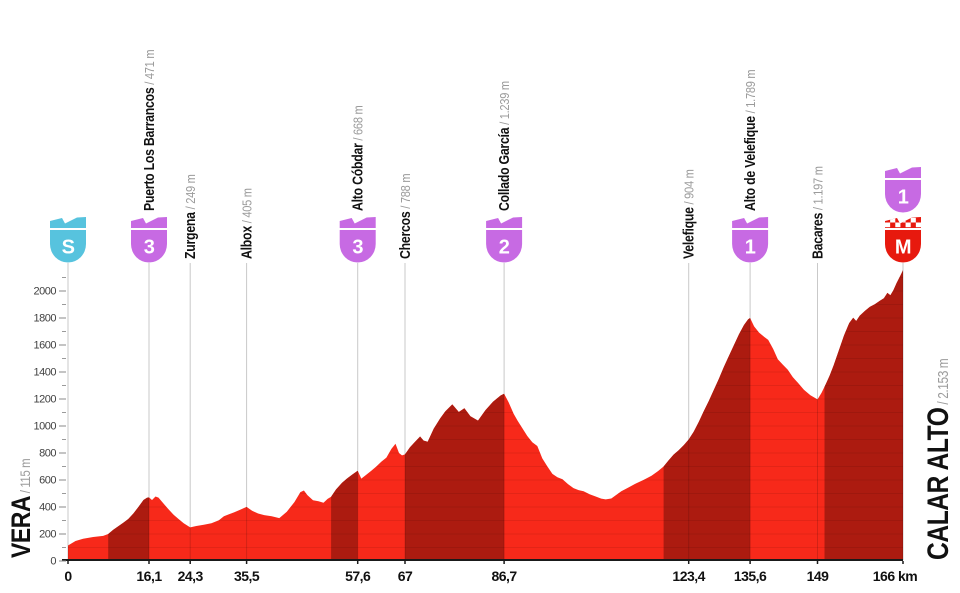  What do you see at coordinates (45, 319) in the screenshot?
I see `y-tick-label: 1800` at bounding box center [45, 319].